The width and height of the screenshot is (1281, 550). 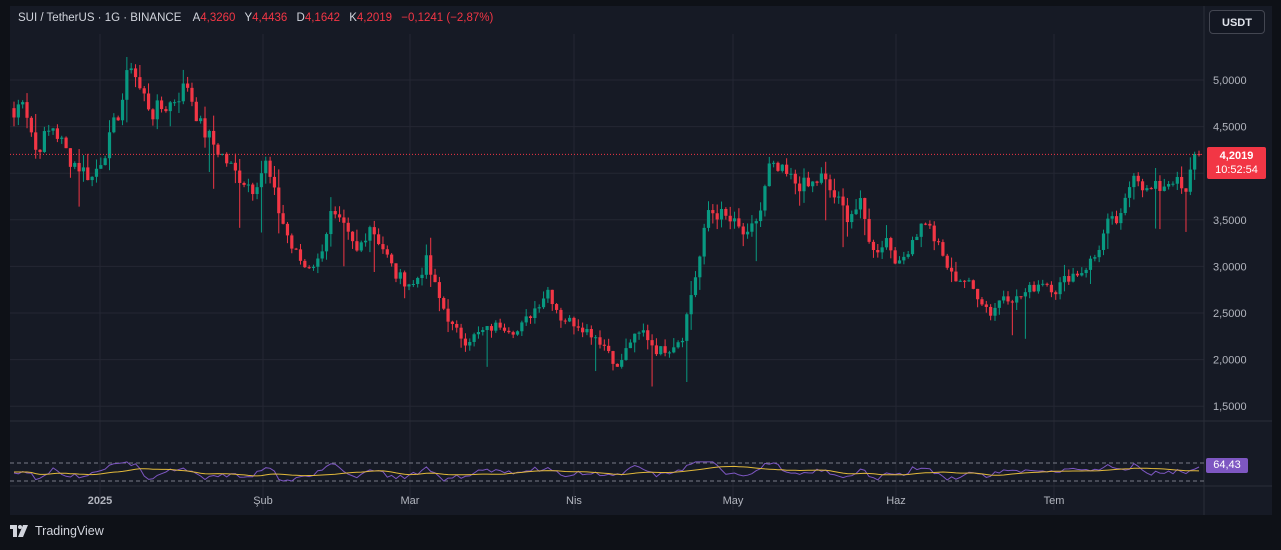 What do you see at coordinates (270, 18) in the screenshot?
I see `high-value: 4,4436` at bounding box center [270, 18].